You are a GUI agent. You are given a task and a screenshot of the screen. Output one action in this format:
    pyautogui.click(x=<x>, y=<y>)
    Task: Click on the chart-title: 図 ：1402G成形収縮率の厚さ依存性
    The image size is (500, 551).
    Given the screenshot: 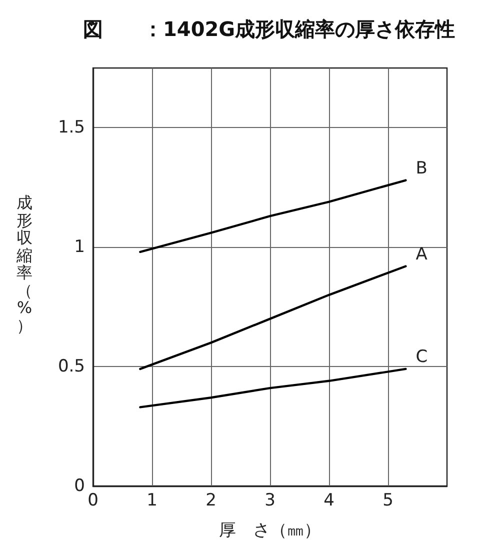 What is the action you would take?
    pyautogui.click(x=269, y=29)
    